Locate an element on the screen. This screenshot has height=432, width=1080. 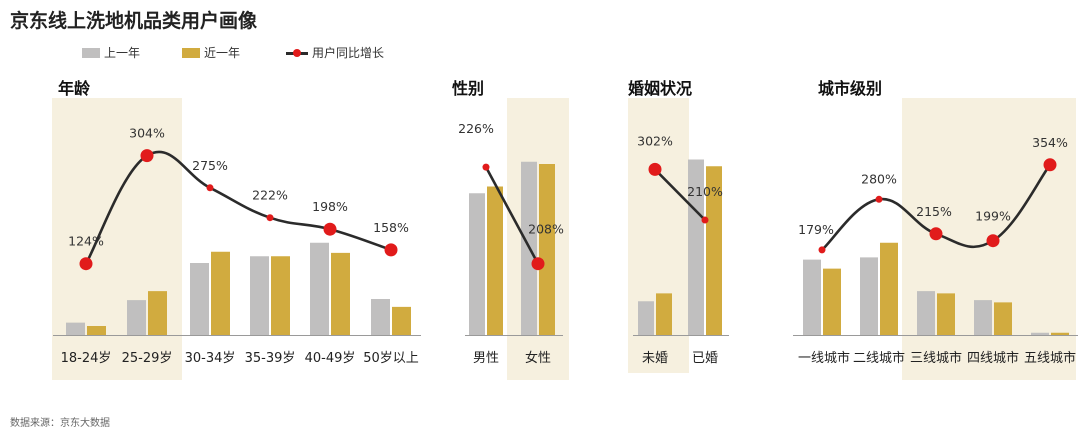
panel3-category-label-4: 五线城市 is located at coordinates (1050, 358).